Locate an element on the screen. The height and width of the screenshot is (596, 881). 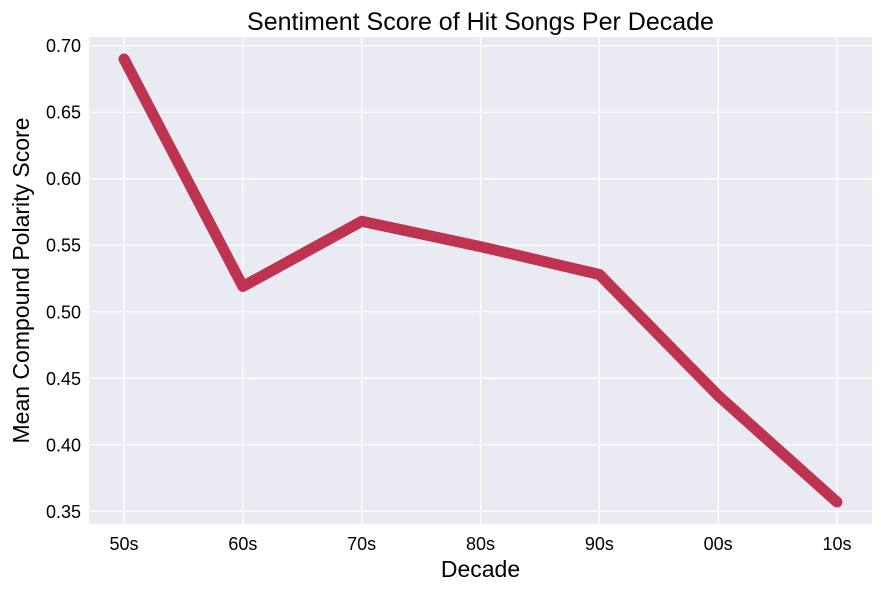
y-tick-label: 0.45 is located at coordinates (63, 379).